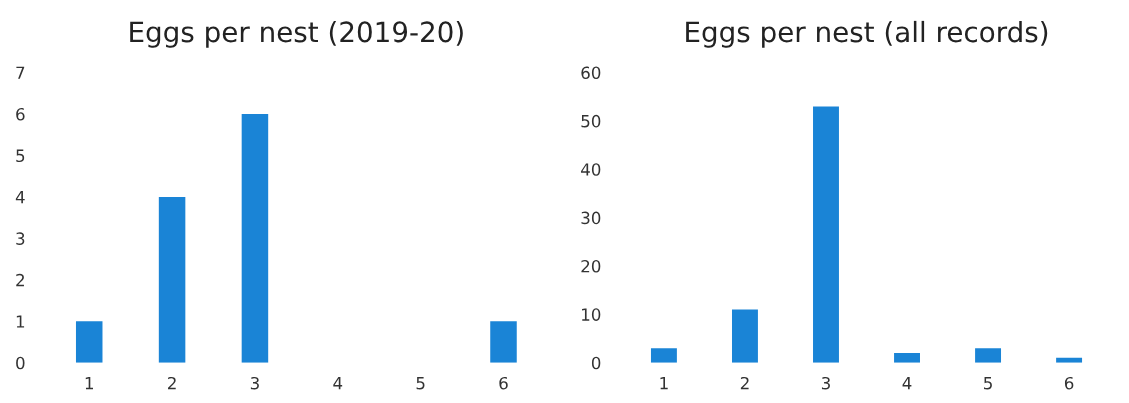 The image size is (1129, 403). Describe the element at coordinates (20, 280) in the screenshot. I see `y-tick-label: 2` at that location.